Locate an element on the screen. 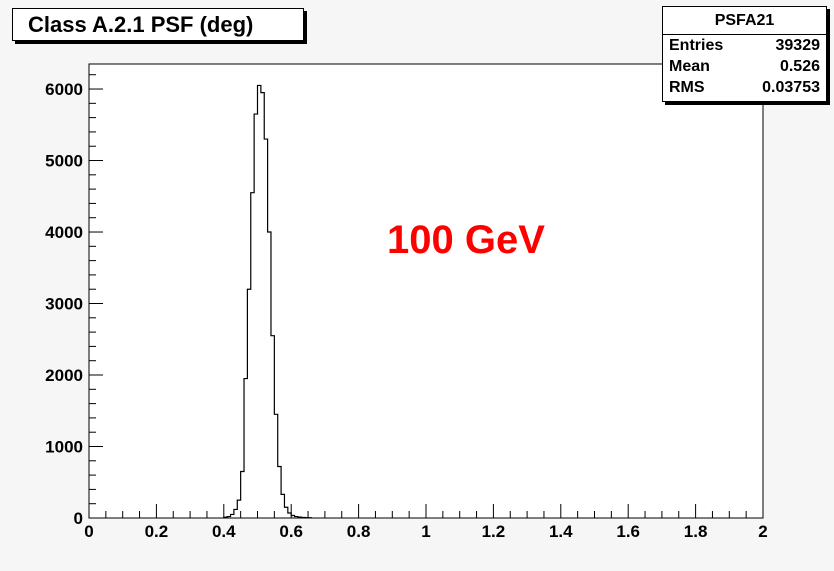 This screenshot has width=834, height=571. chart-title: Class A.2.1 PSF (deg) is located at coordinates (158, 24).